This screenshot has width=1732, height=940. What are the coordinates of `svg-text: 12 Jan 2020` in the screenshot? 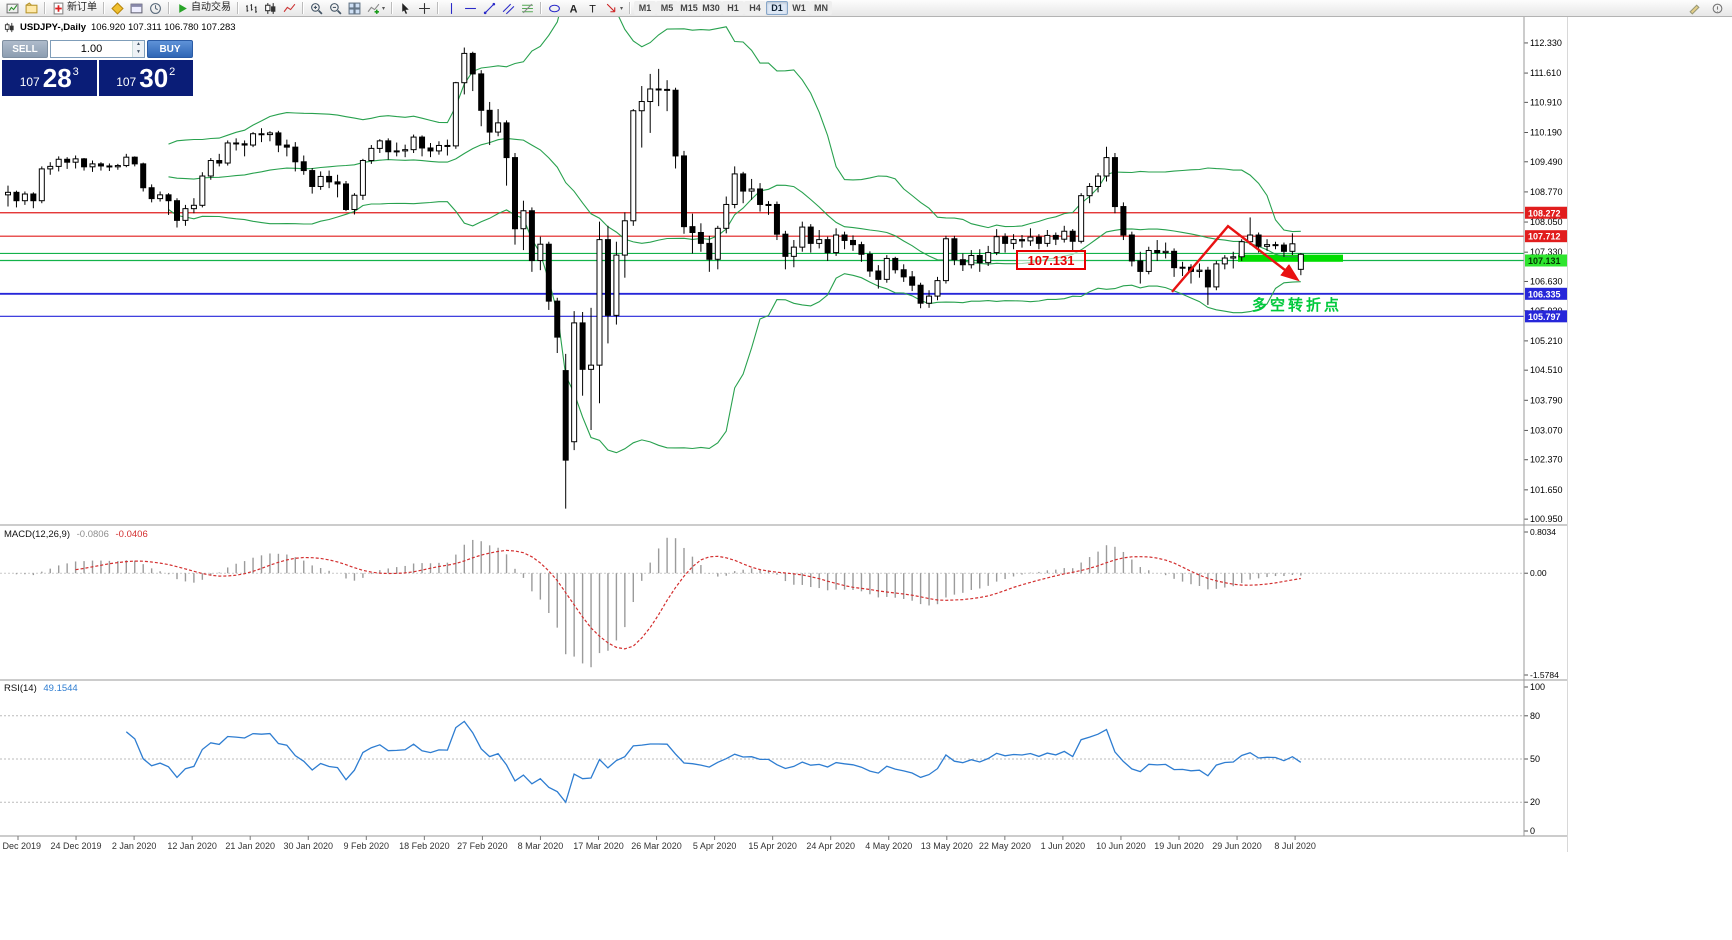 It's located at (192, 846).